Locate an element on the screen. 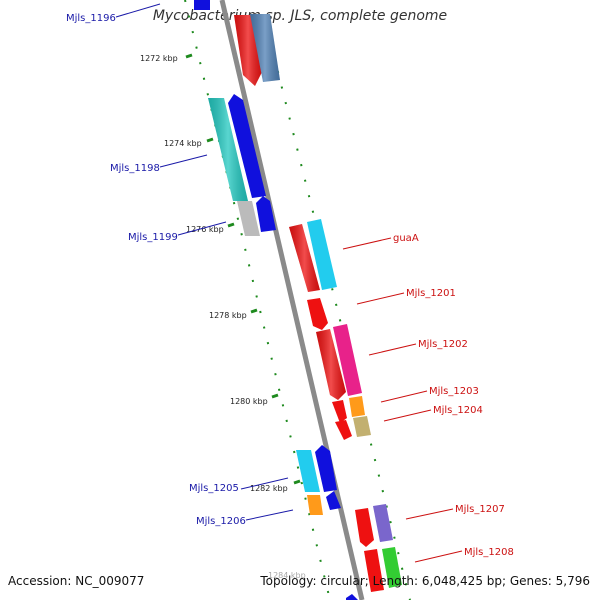 Image resolution: width=600 pixels, height=600 pixels. gene-arrow-1203-orange is located at coordinates (357, 406).